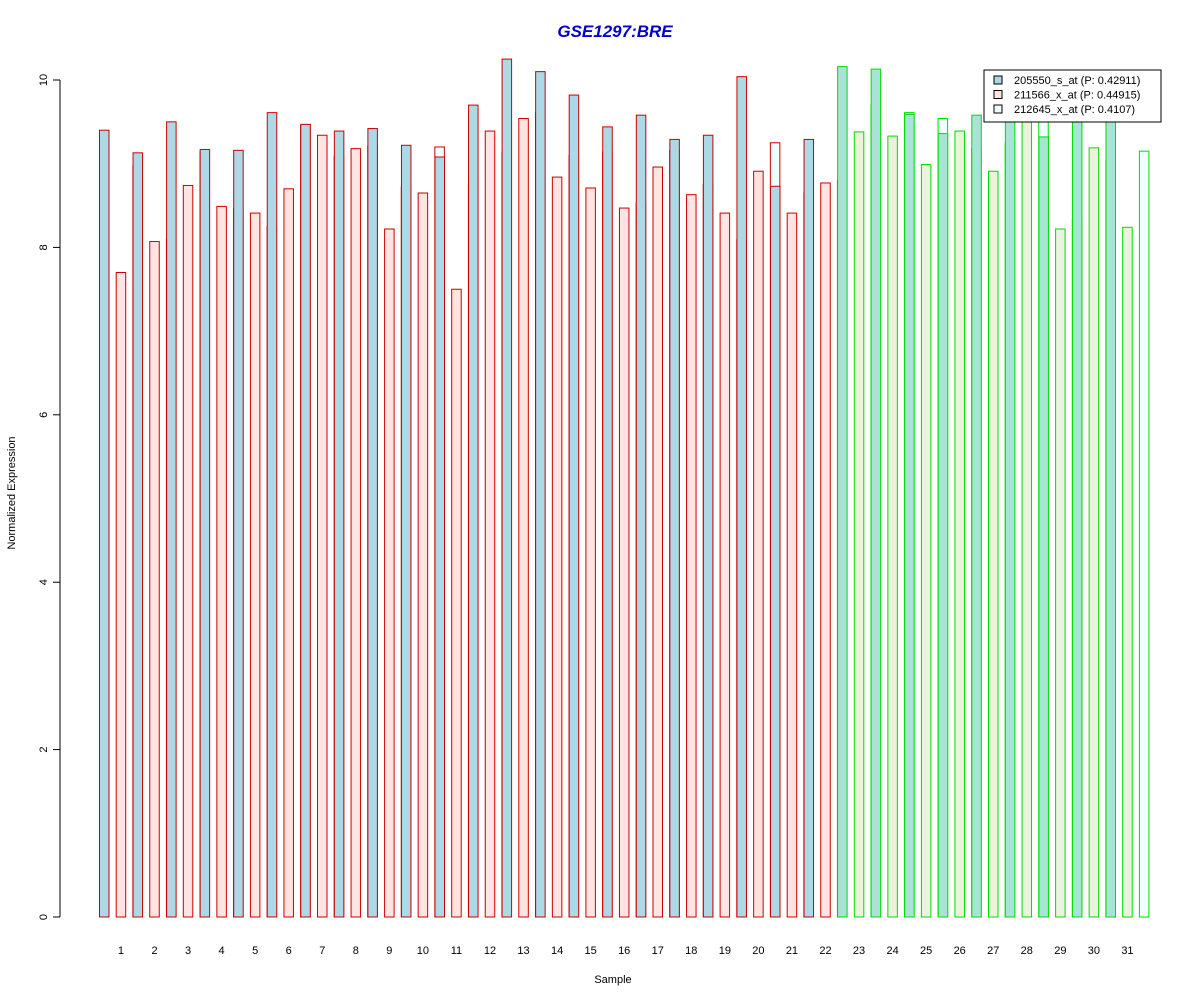 The image size is (1200, 1000). I want to click on x-tick-label: 27, so click(993, 951).